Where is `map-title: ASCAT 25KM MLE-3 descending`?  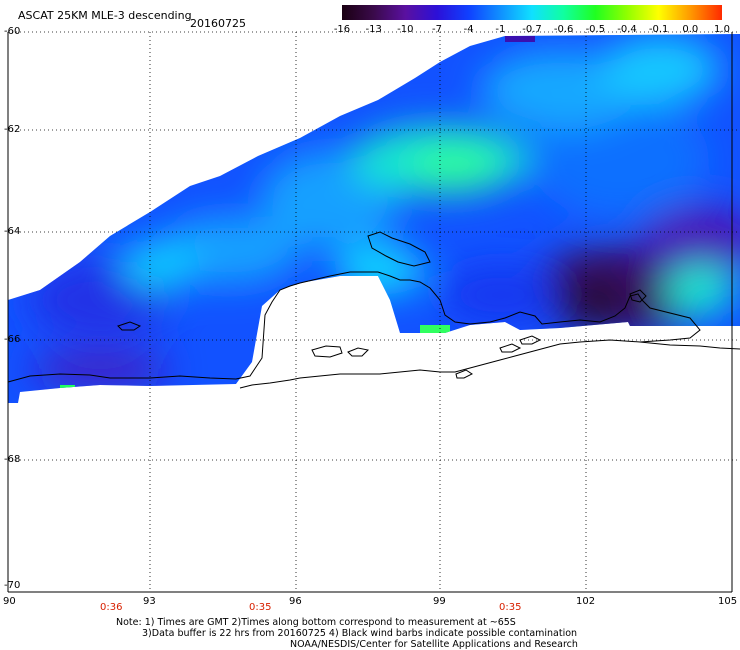 map-title: ASCAT 25KM MLE-3 descending is located at coordinates (105, 15).